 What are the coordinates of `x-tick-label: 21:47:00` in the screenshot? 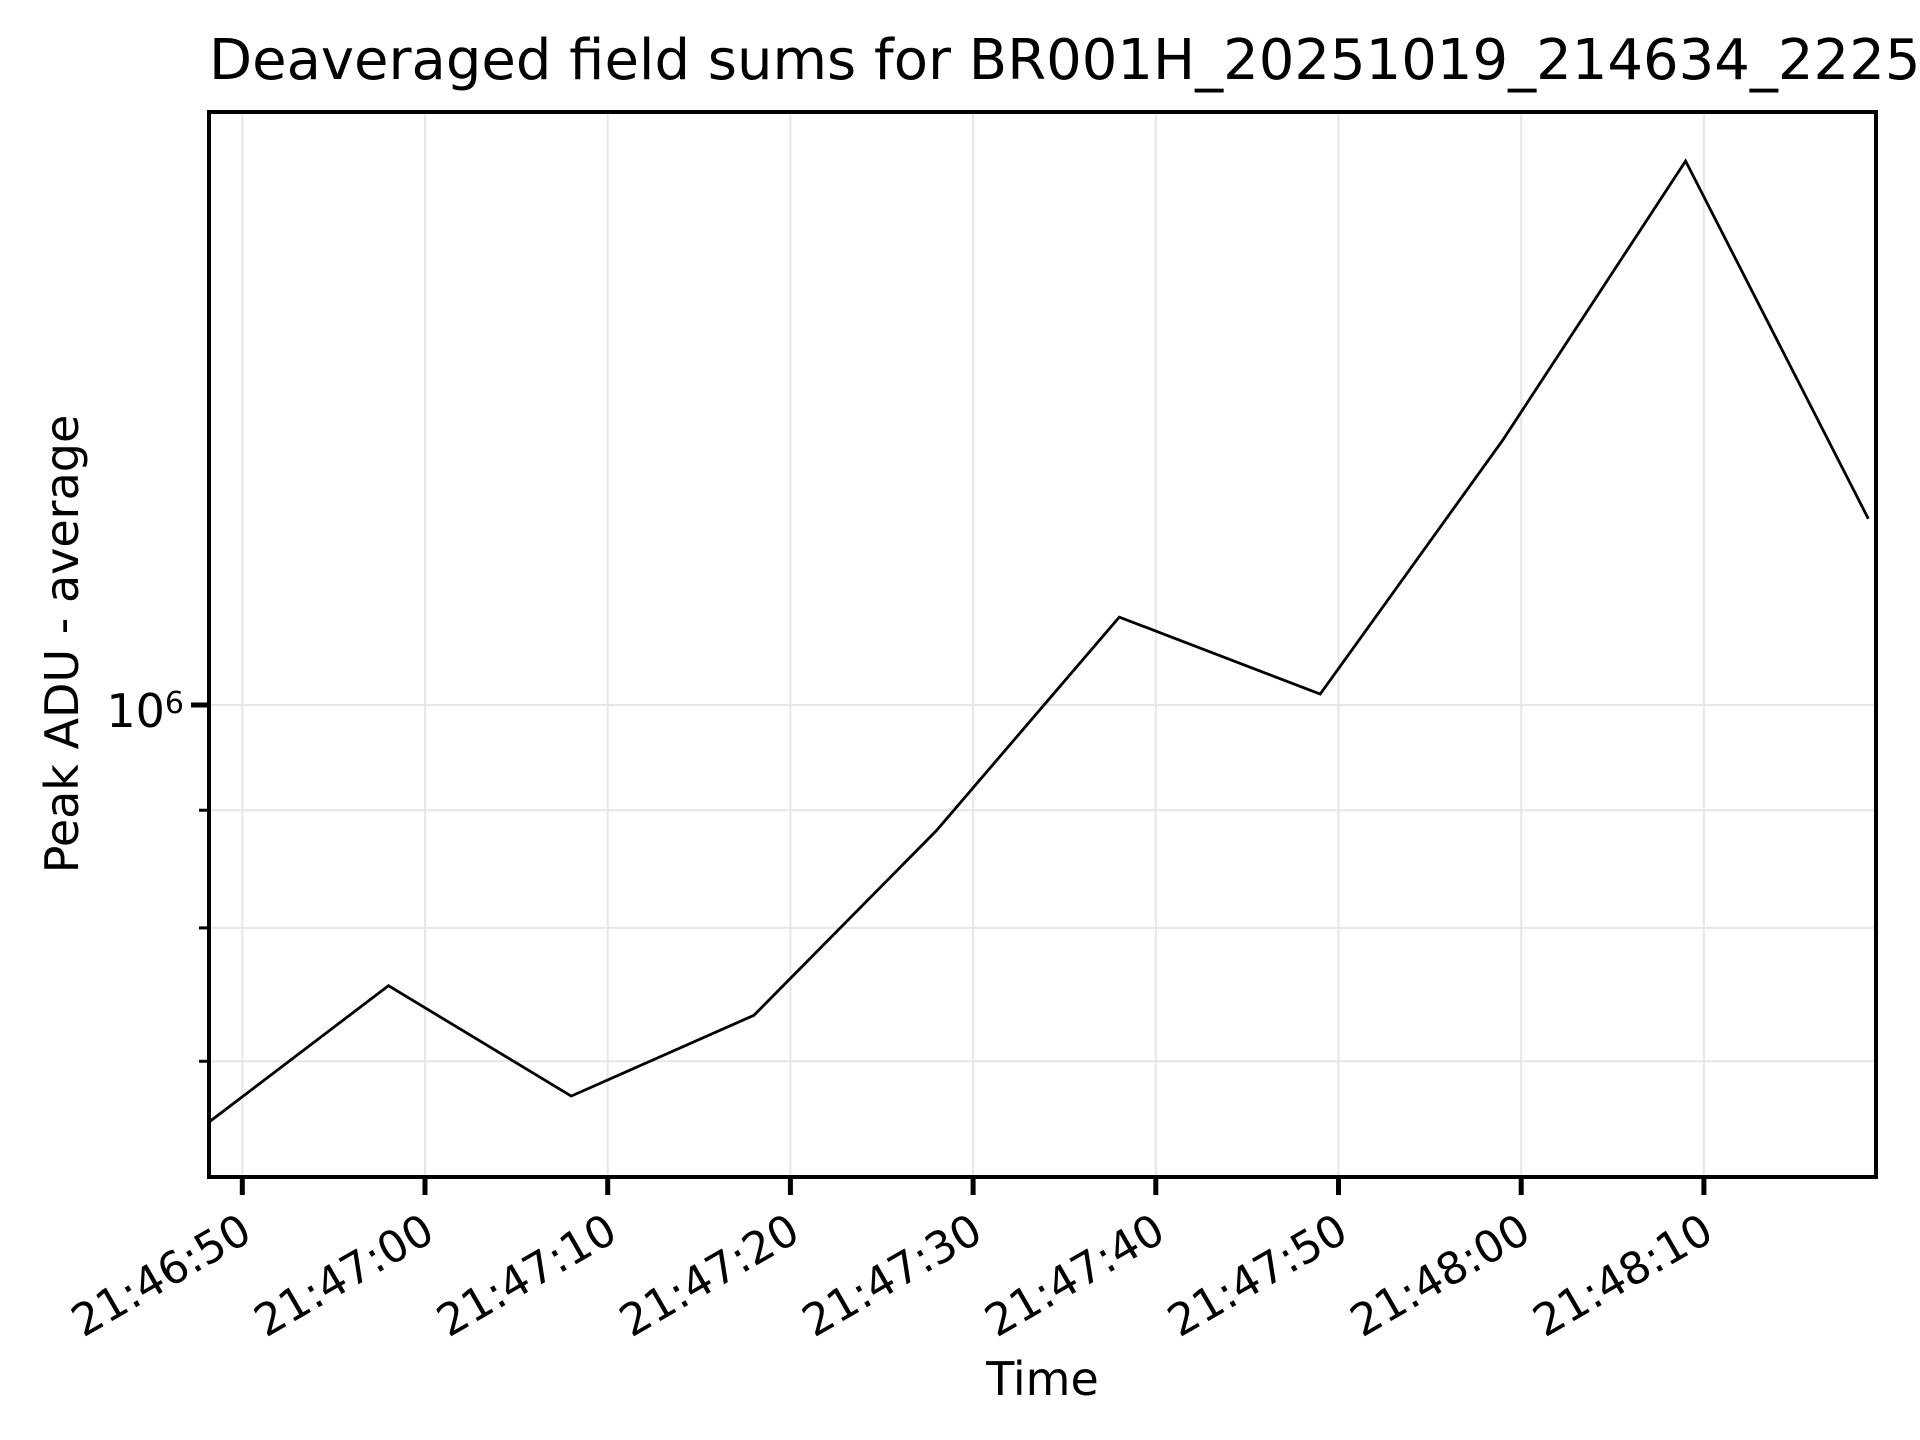 It's located at (344, 1275).